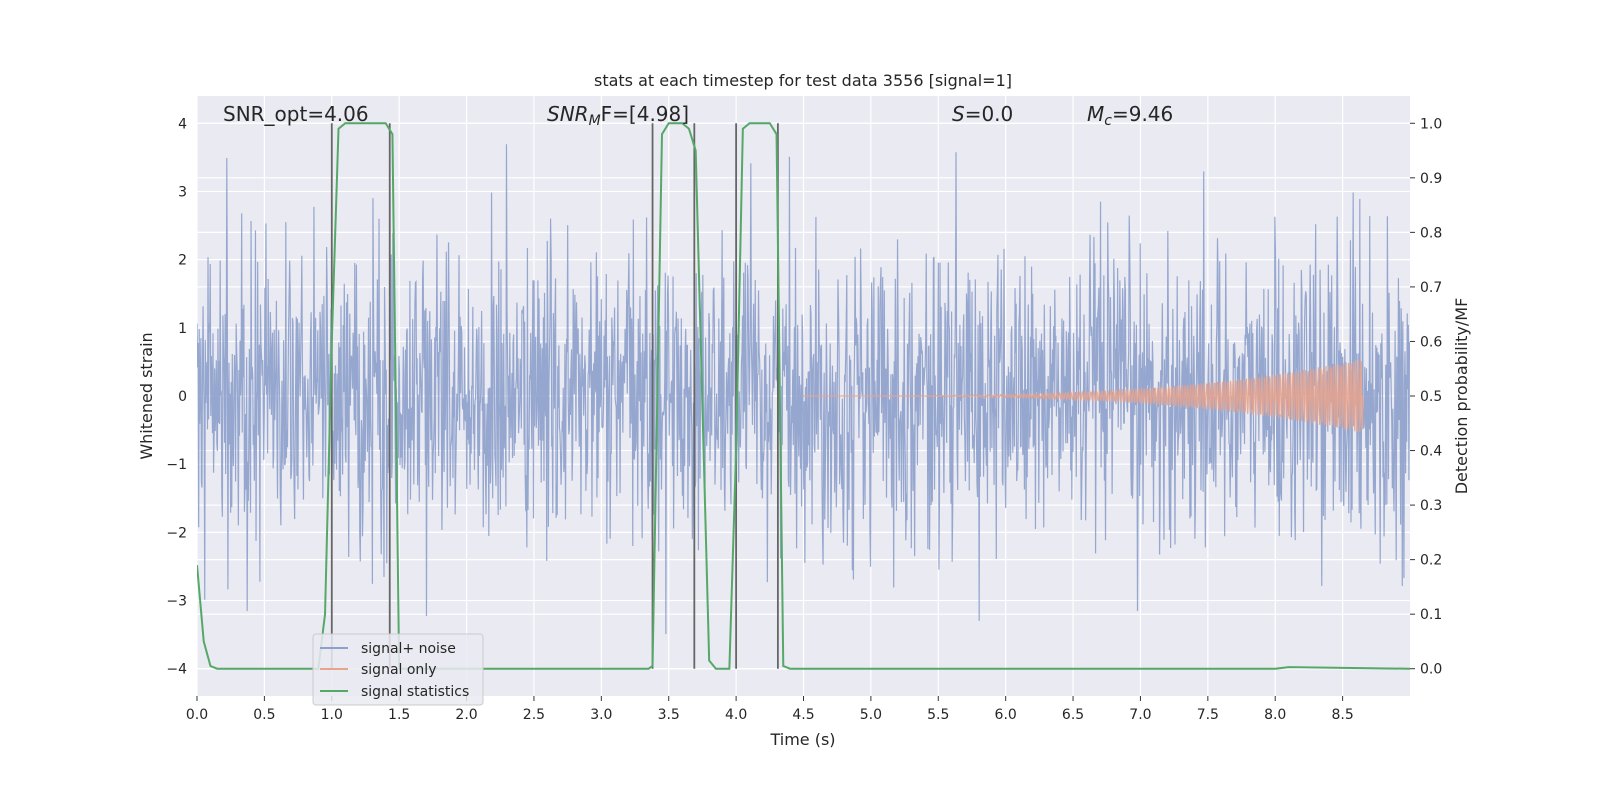  I want to click on x-tick-label: 2.5, so click(534, 715).